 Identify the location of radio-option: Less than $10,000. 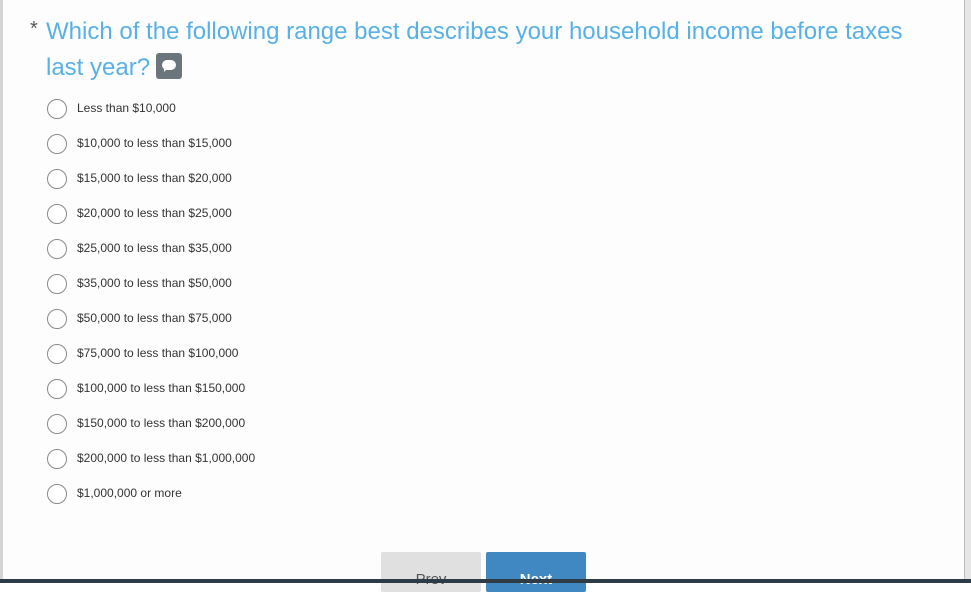
(151, 114).